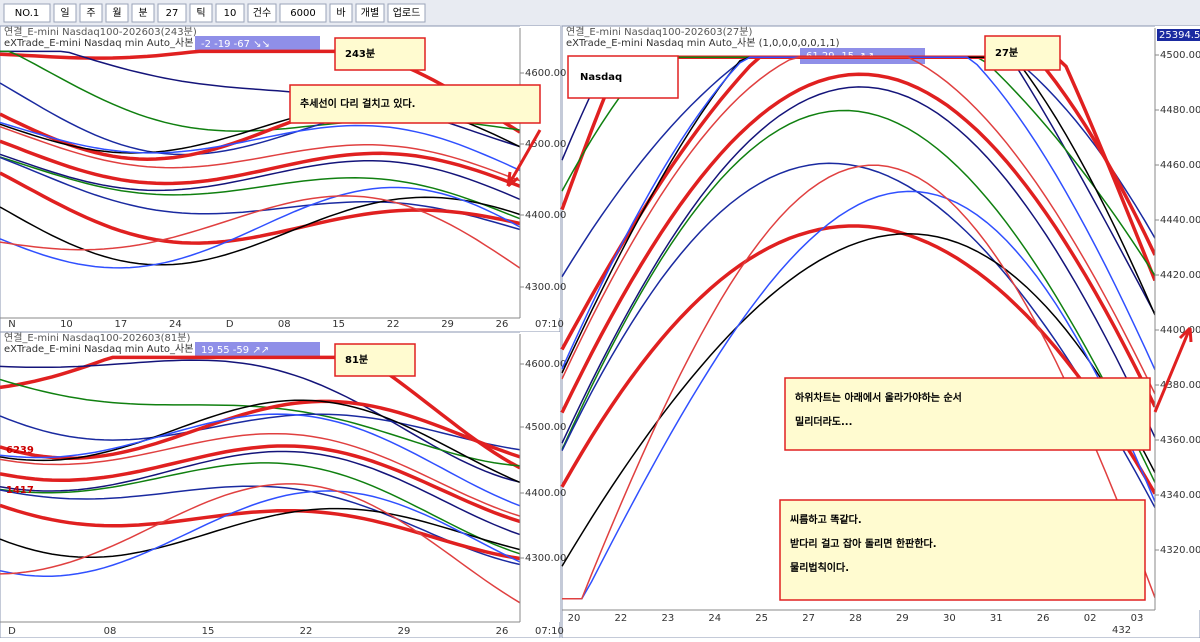  Describe the element at coordinates (659, 32) in the screenshot. I see `panel-title: 연결_E-mini Nasdaq100-202603(27분)` at that location.